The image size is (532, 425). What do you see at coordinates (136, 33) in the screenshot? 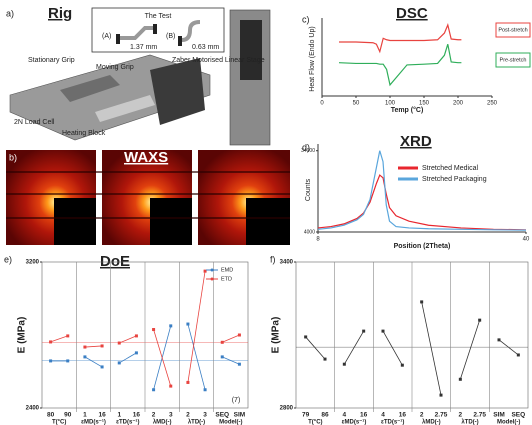
I see `sample` at bounding box center [136, 33].